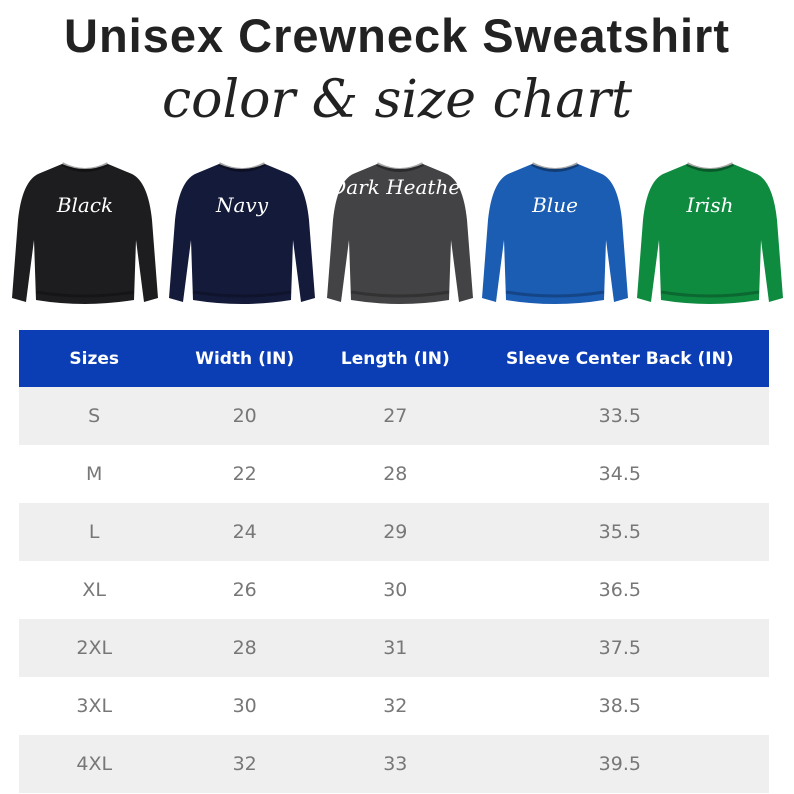 The image size is (794, 794). I want to click on table-cell: 24, so click(244, 532).